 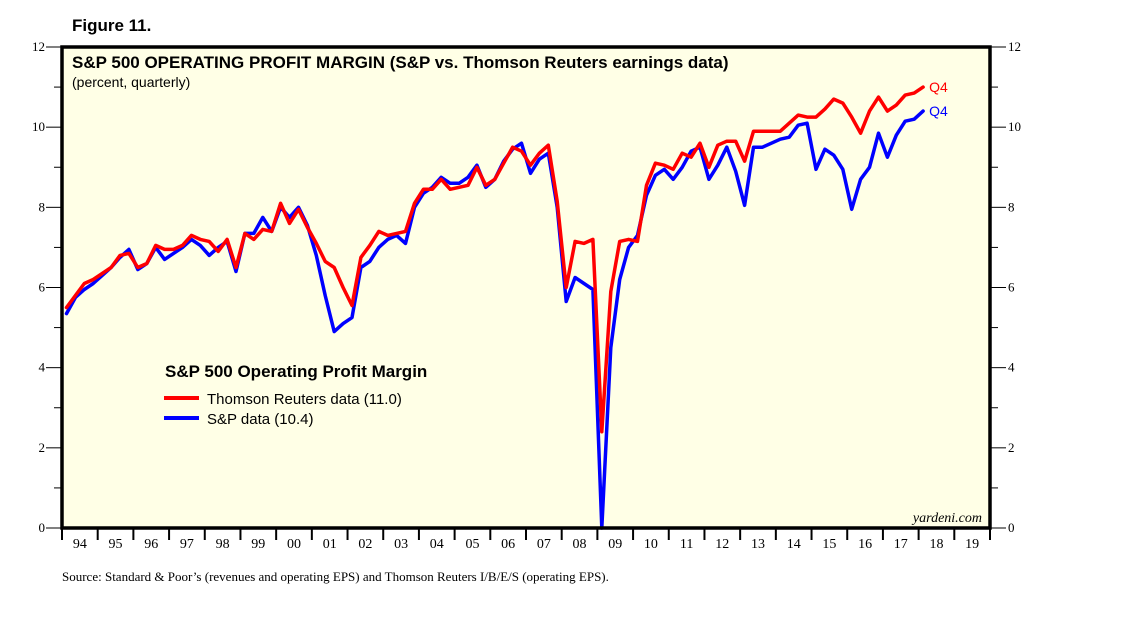 I want to click on x-tick-label: 00, so click(x=294, y=544).